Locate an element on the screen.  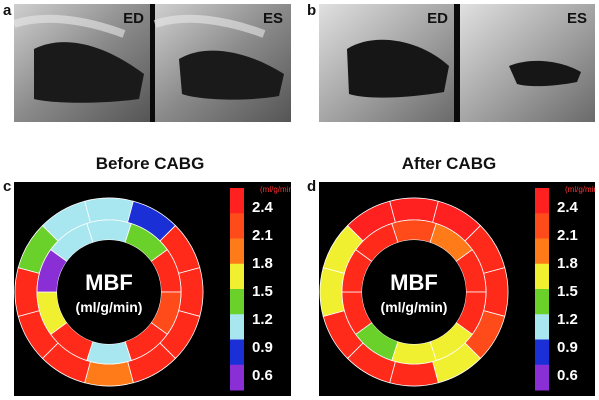
angiogram-image-b is located at coordinates (457, 63).